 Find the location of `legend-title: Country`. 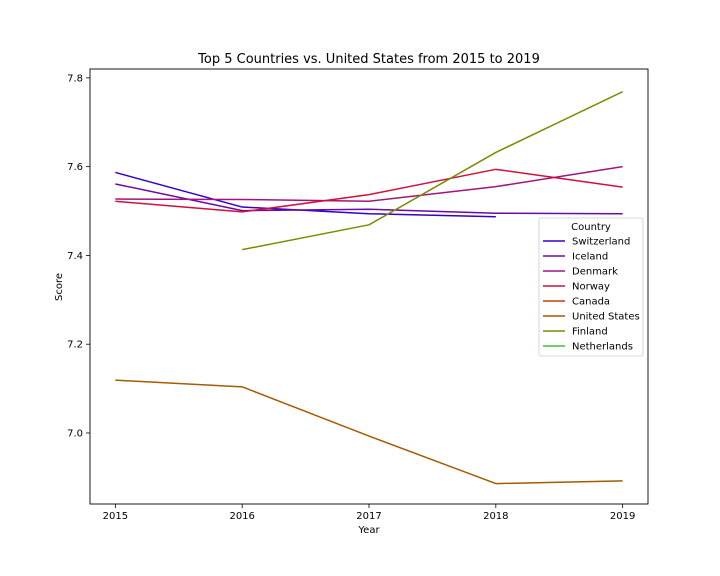

legend-title: Country is located at coordinates (591, 227).